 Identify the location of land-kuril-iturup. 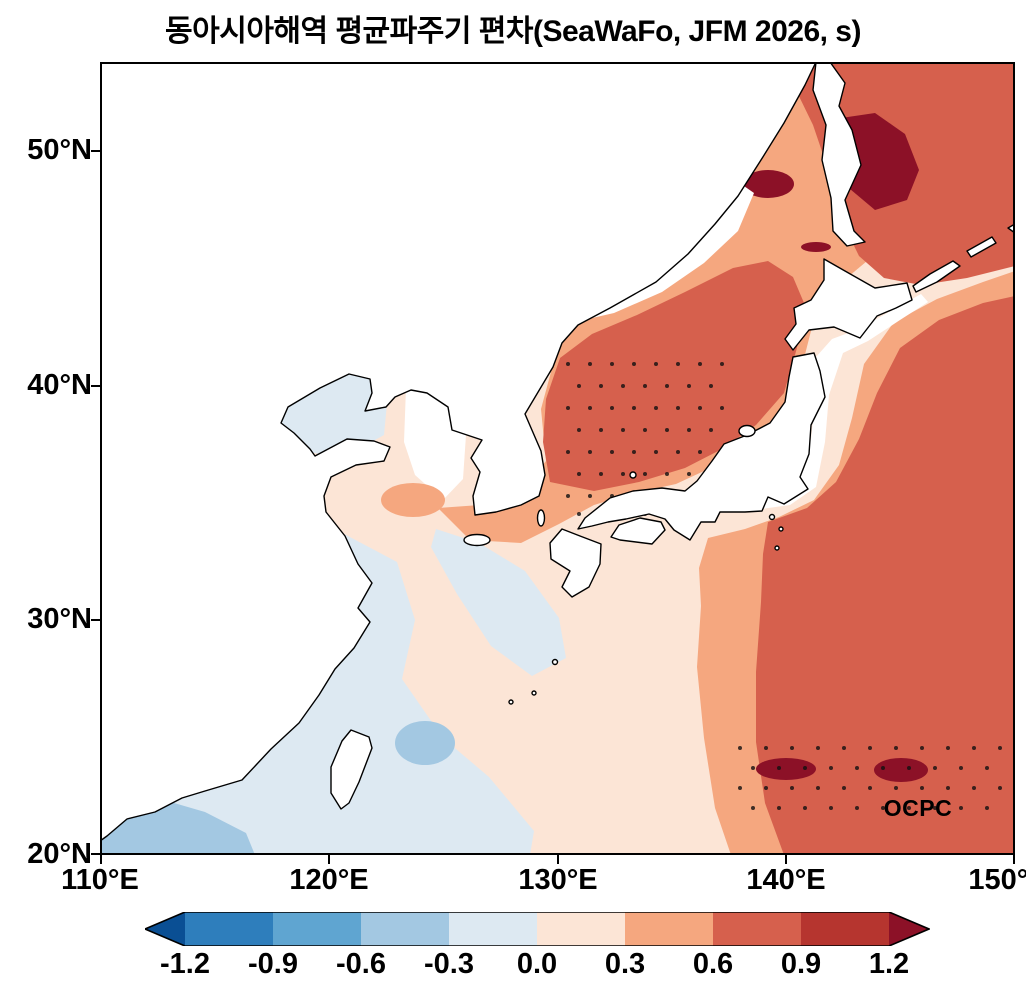
(936, 276).